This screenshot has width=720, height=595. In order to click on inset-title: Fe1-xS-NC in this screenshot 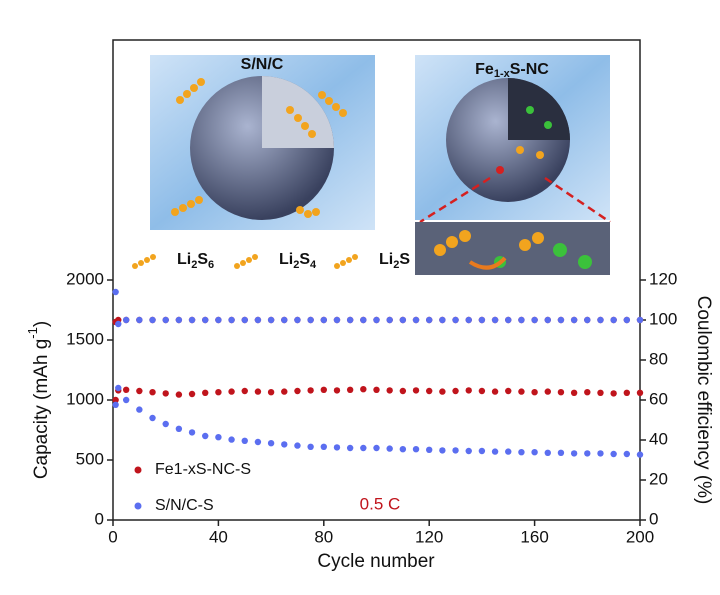, I will do `click(512, 70)`.